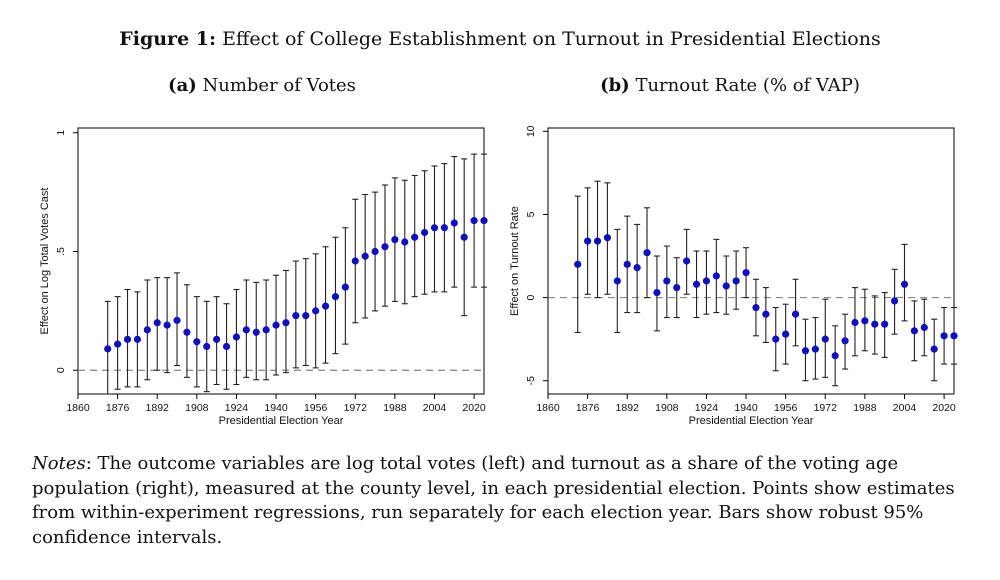 This screenshot has height=580, width=1000. What do you see at coordinates (182, 85) in the screenshot?
I see `panel-a-label: (a)` at bounding box center [182, 85].